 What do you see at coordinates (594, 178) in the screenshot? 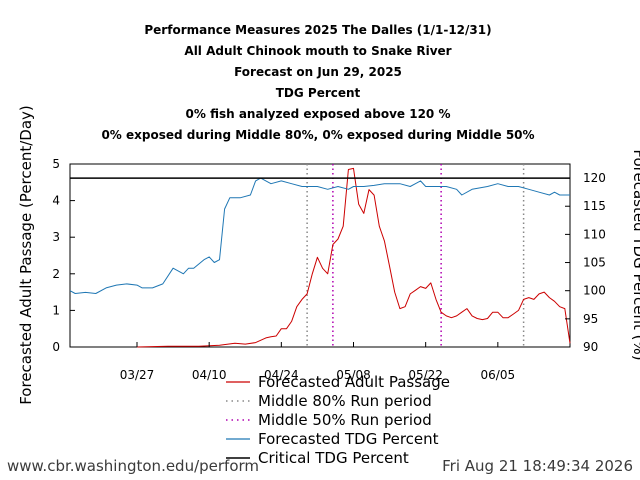
I see `y-right-tick-label: 120` at bounding box center [594, 178].